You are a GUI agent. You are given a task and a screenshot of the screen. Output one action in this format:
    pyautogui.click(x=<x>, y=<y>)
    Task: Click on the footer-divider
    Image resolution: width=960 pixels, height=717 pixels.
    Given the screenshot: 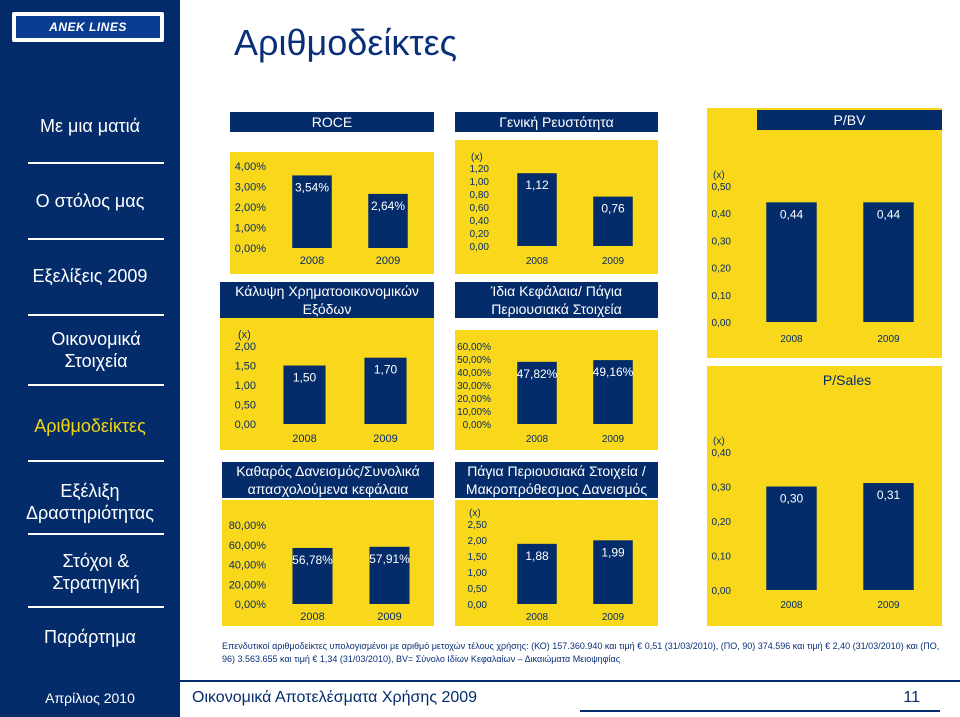 What is the action you would take?
    pyautogui.click(x=480, y=681)
    